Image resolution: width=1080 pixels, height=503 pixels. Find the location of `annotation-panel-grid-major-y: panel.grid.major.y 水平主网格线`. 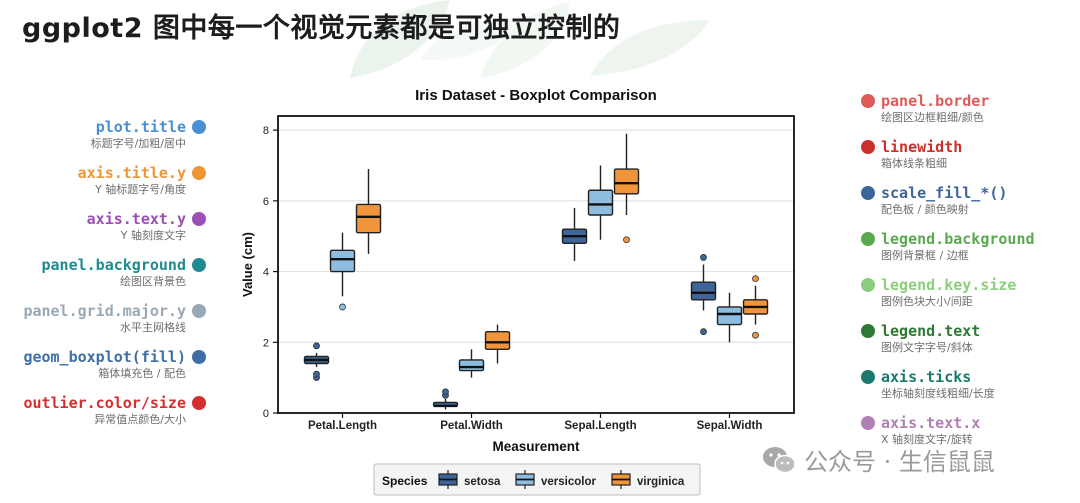

annotation-panel-grid-major-y: panel.grid.major.y 水平主网格线 is located at coordinates (114, 318).